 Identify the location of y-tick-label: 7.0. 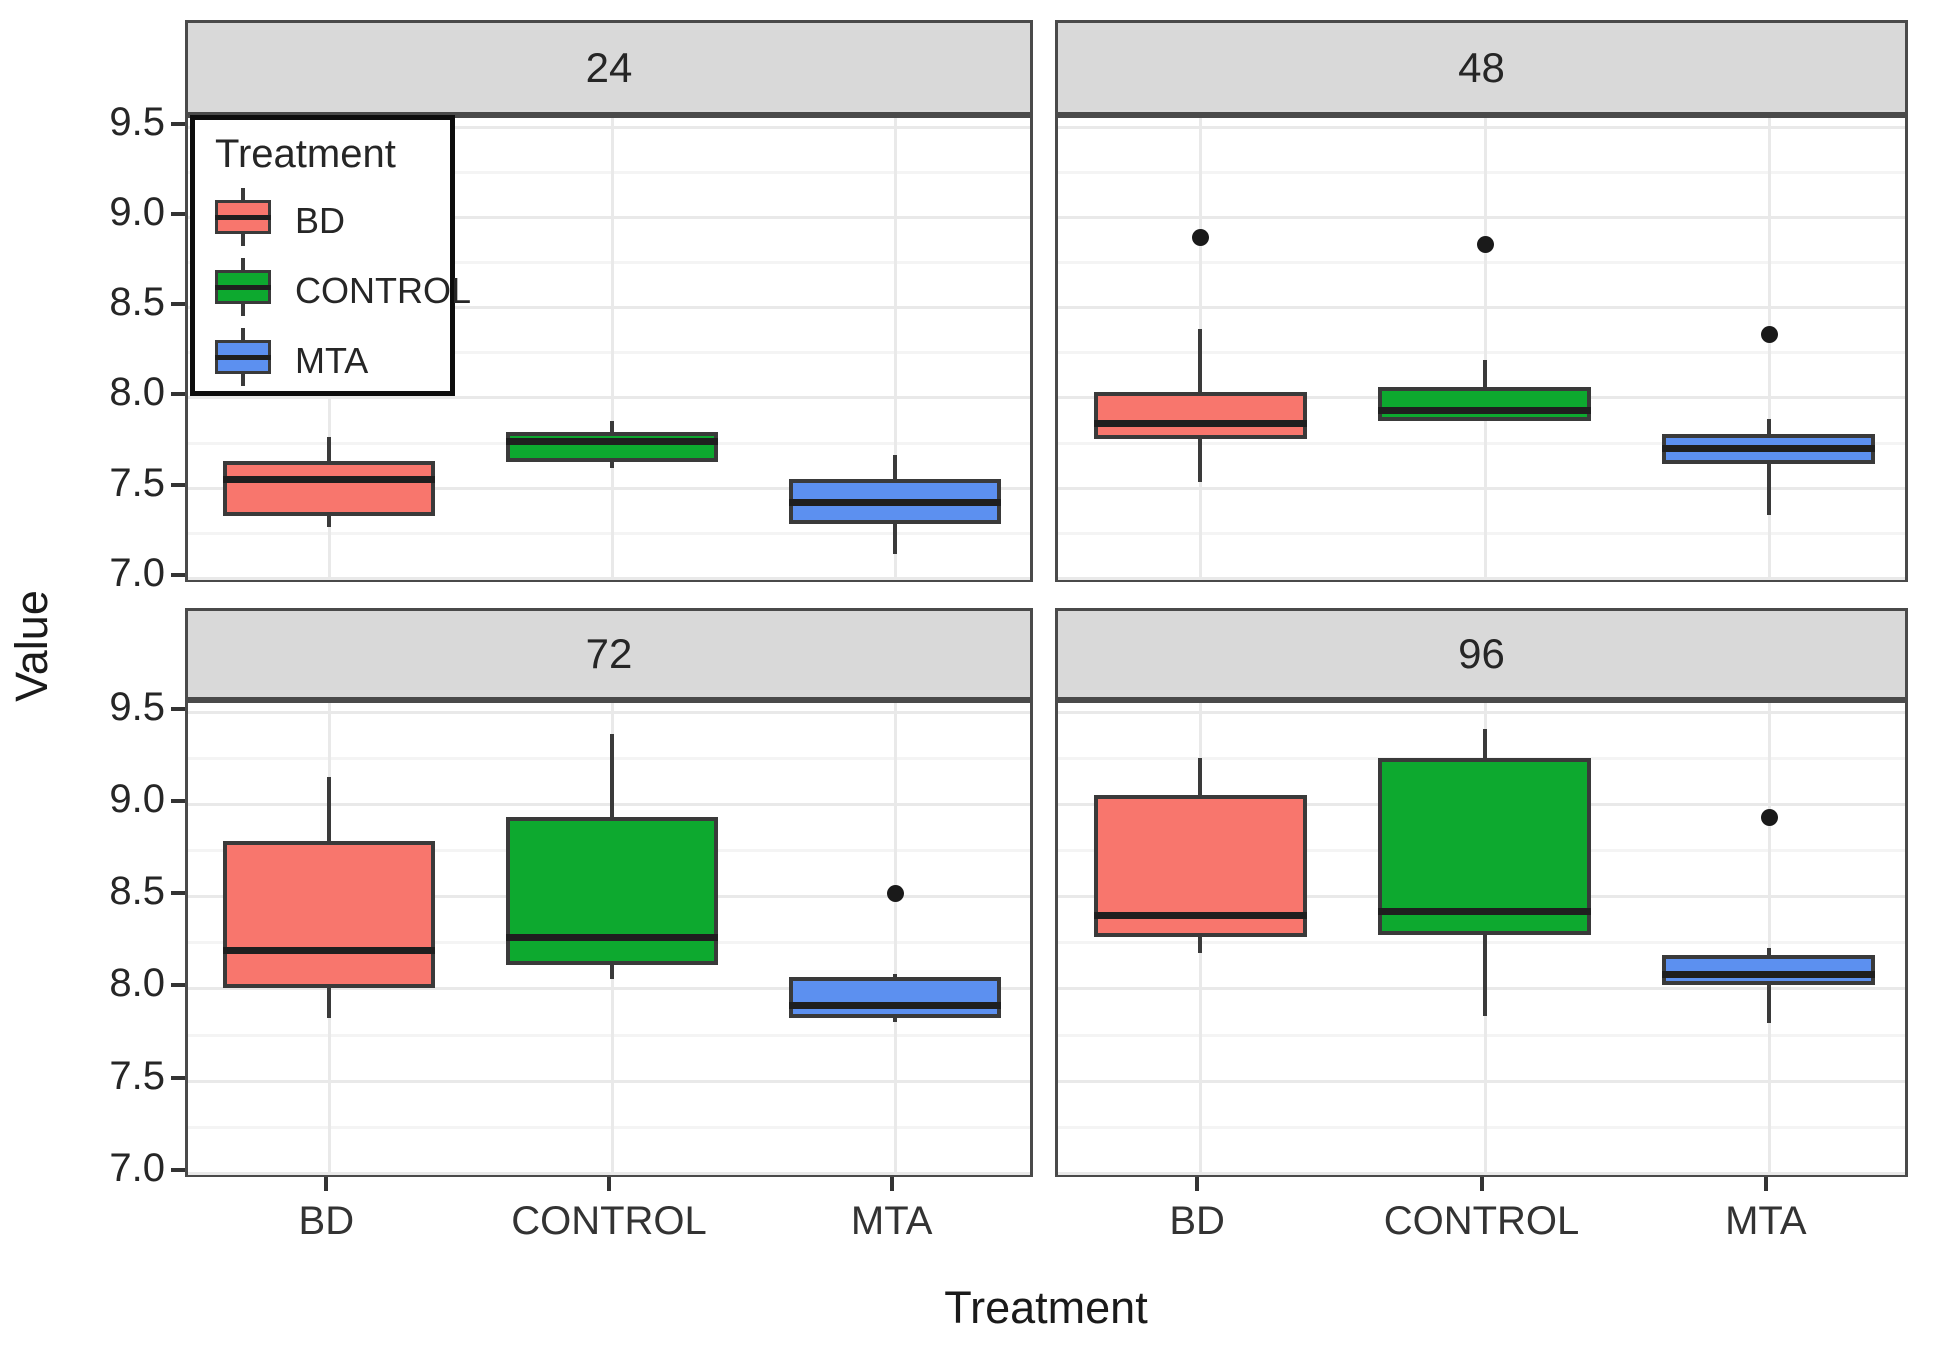
(137, 1167).